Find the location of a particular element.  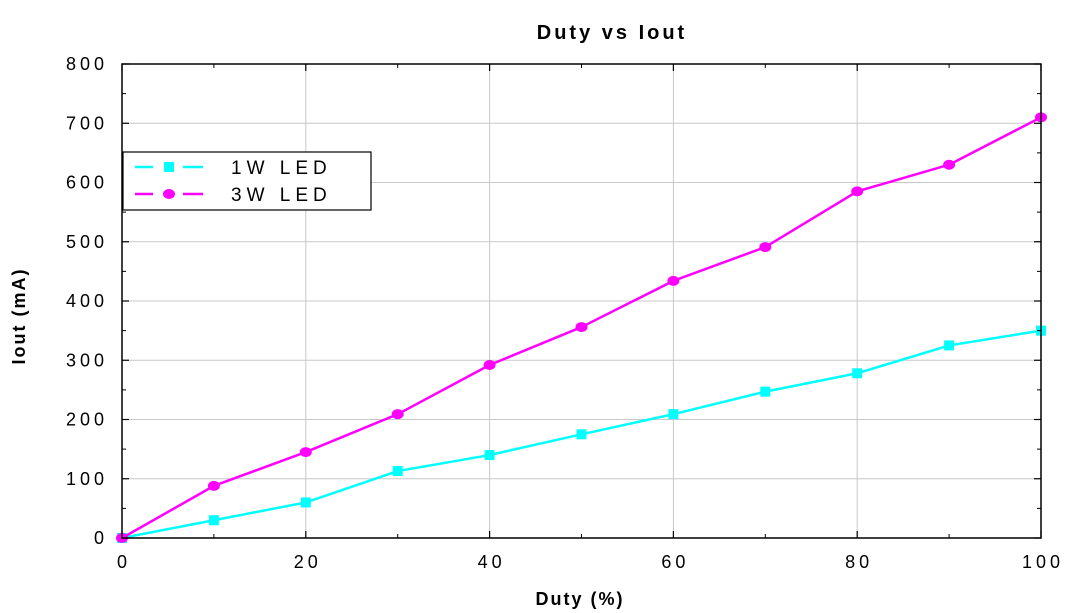

legend: 1W LED 3W LED is located at coordinates (247, 181).